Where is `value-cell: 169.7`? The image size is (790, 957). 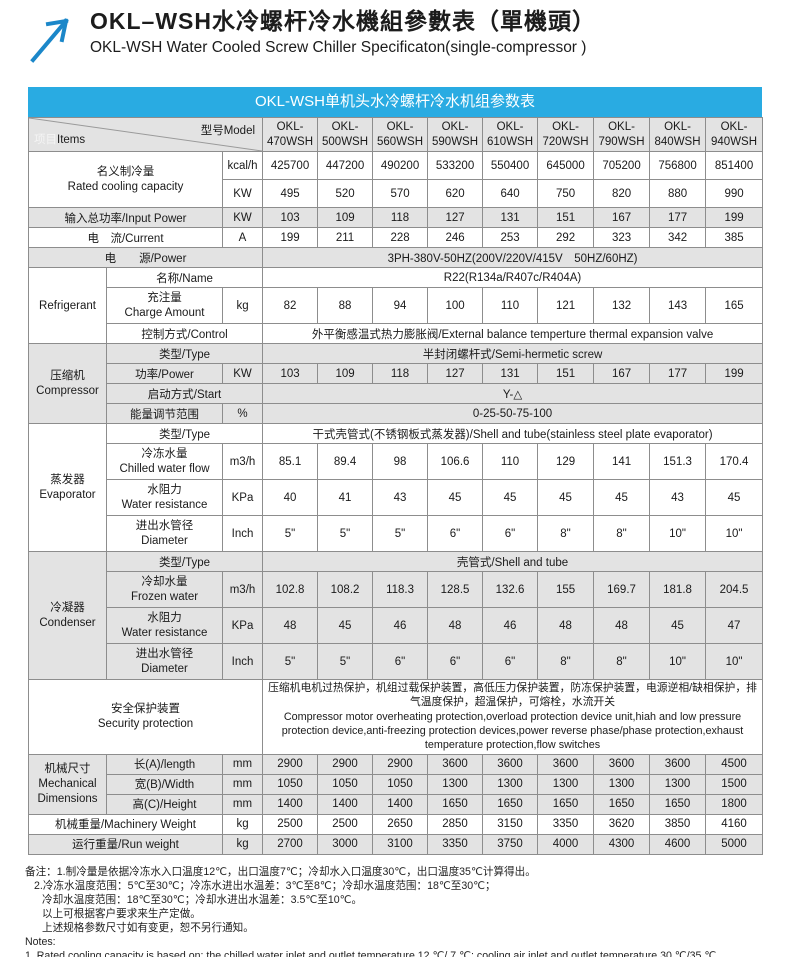
value-cell: 169.7 is located at coordinates (622, 589).